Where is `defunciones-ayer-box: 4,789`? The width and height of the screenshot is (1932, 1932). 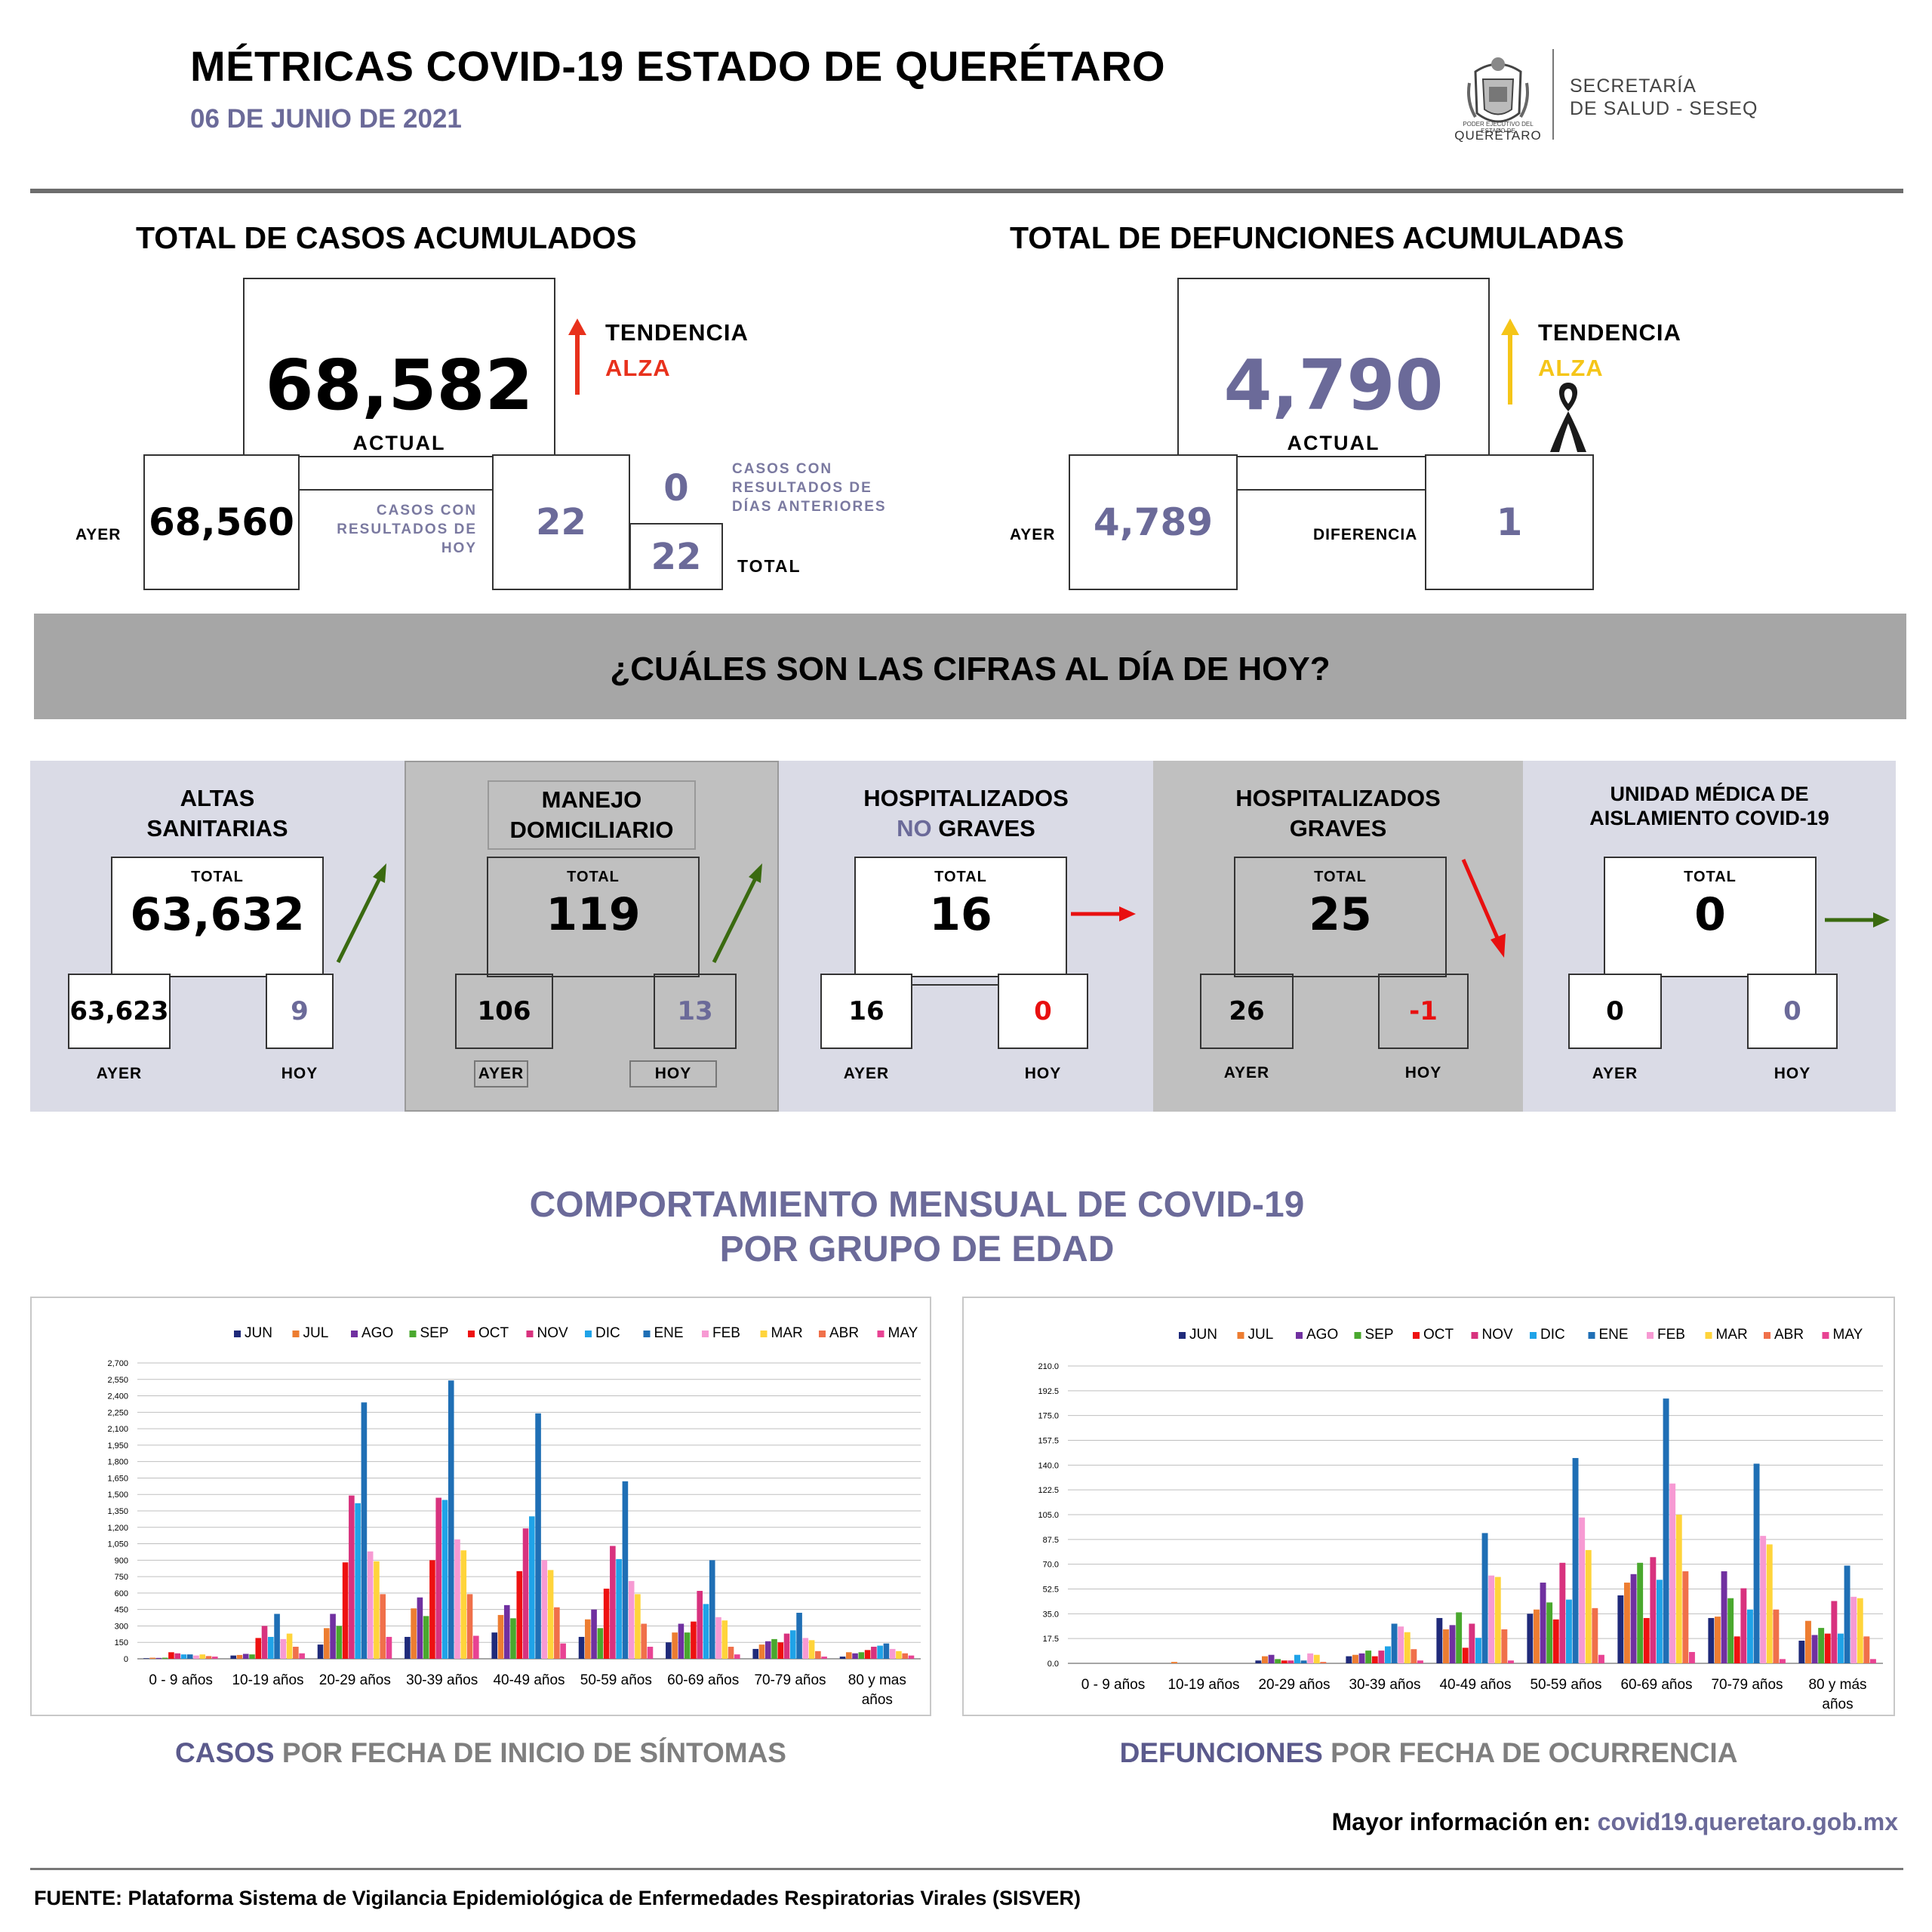 defunciones-ayer-box: 4,789 is located at coordinates (1153, 522).